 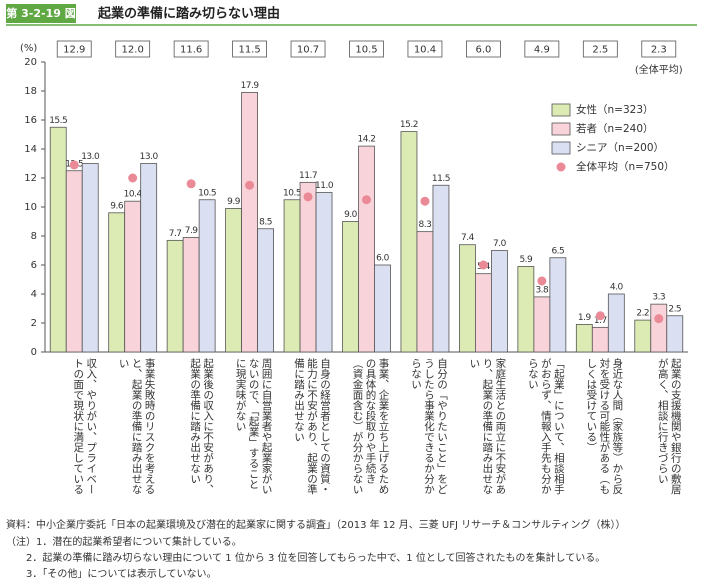 What do you see at coordinates (136, 426) in the screenshot?
I see `category-label: 事業失敗時のリスクを考えると、起業の準備に踏み出せない` at bounding box center [136, 426].